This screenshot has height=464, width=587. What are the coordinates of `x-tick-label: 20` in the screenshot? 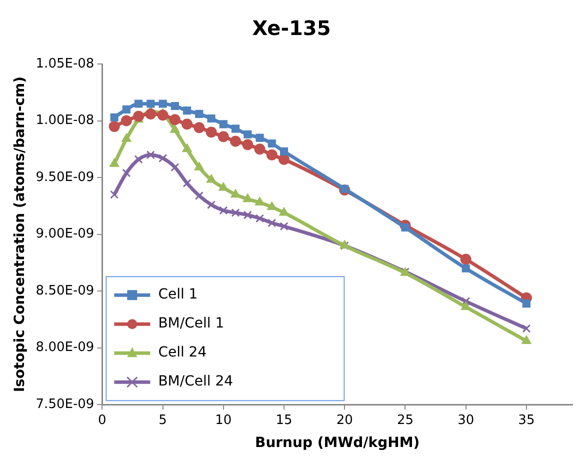 It's located at (344, 420).